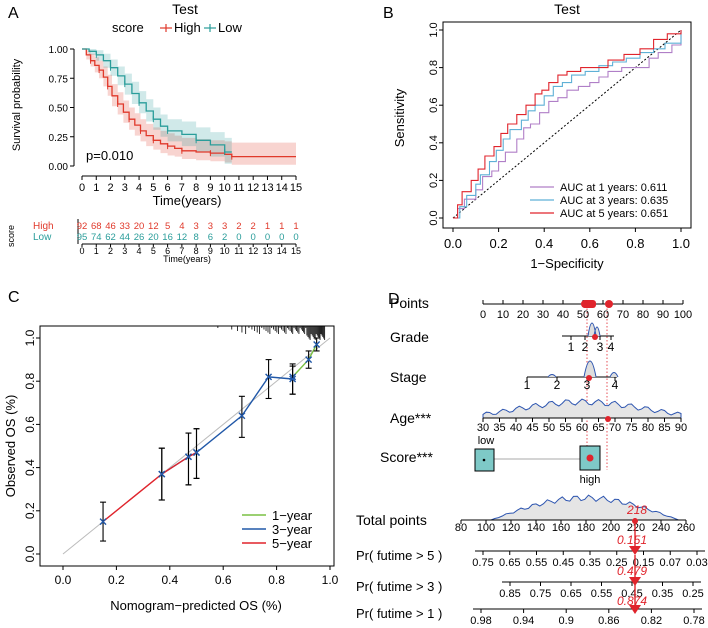  What do you see at coordinates (511, 528) in the screenshot?
I see `nomo-tick-label: 120` at bounding box center [511, 528].